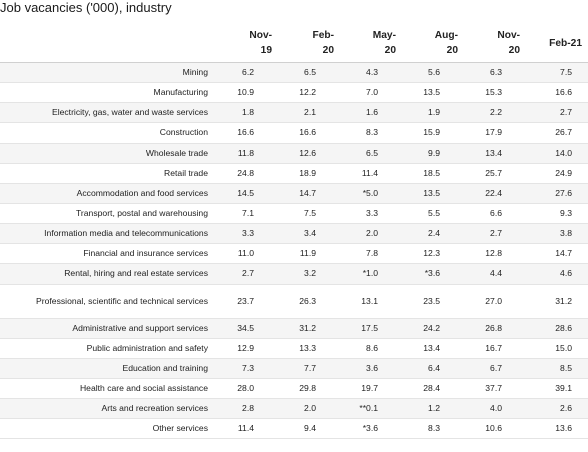 Image resolution: width=588 pixels, height=452 pixels. I want to click on value-cell: 9.9, so click(433, 153).